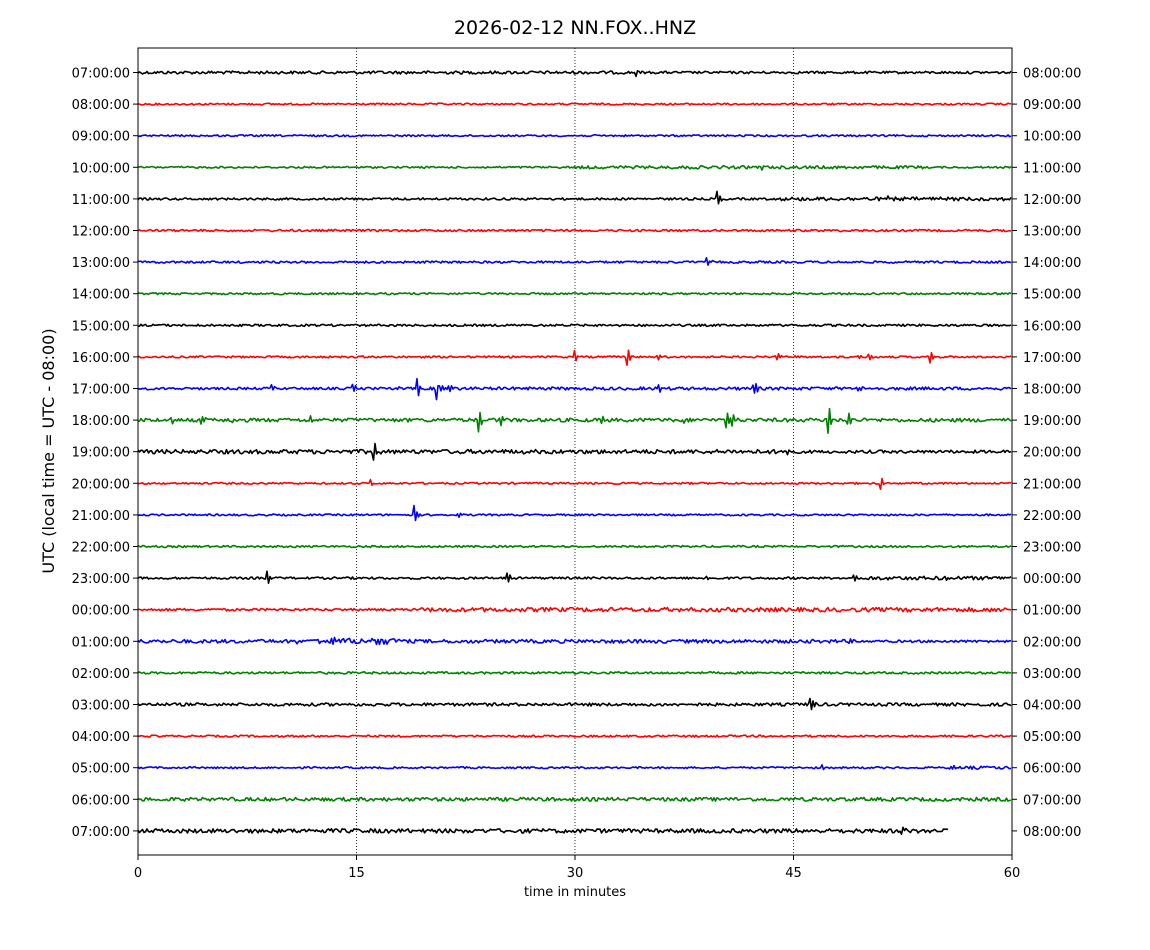 The image size is (1150, 950). I want to click on y-tick-label-right: 13:00:00, so click(1052, 232).